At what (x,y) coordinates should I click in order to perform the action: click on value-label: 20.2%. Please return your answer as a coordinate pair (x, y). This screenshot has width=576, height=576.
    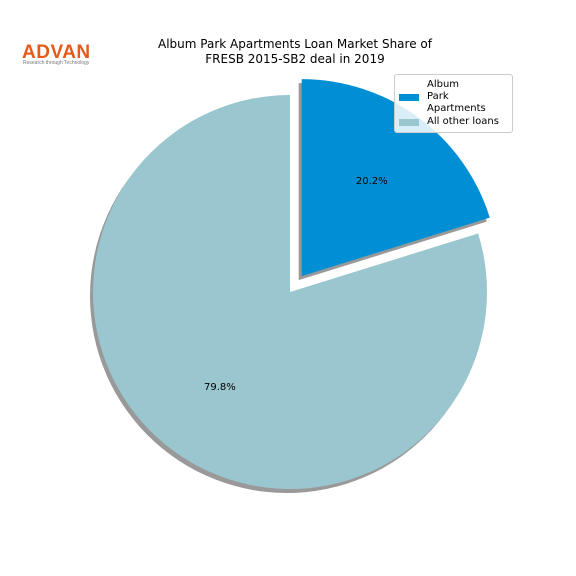
    Looking at the image, I should click on (372, 181).